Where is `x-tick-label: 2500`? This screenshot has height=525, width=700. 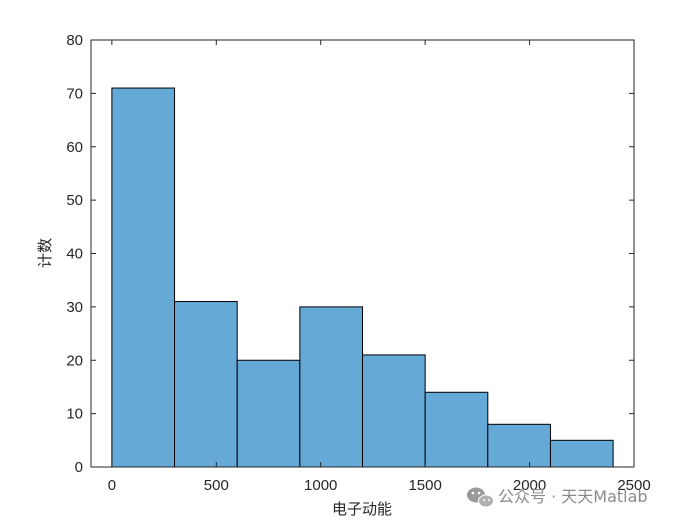
x-tick-label: 2500 is located at coordinates (633, 485).